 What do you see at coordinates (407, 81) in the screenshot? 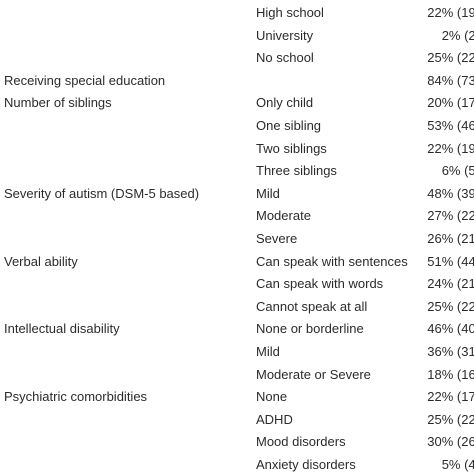
I see `value-cell: 84% (73)` at bounding box center [407, 81].